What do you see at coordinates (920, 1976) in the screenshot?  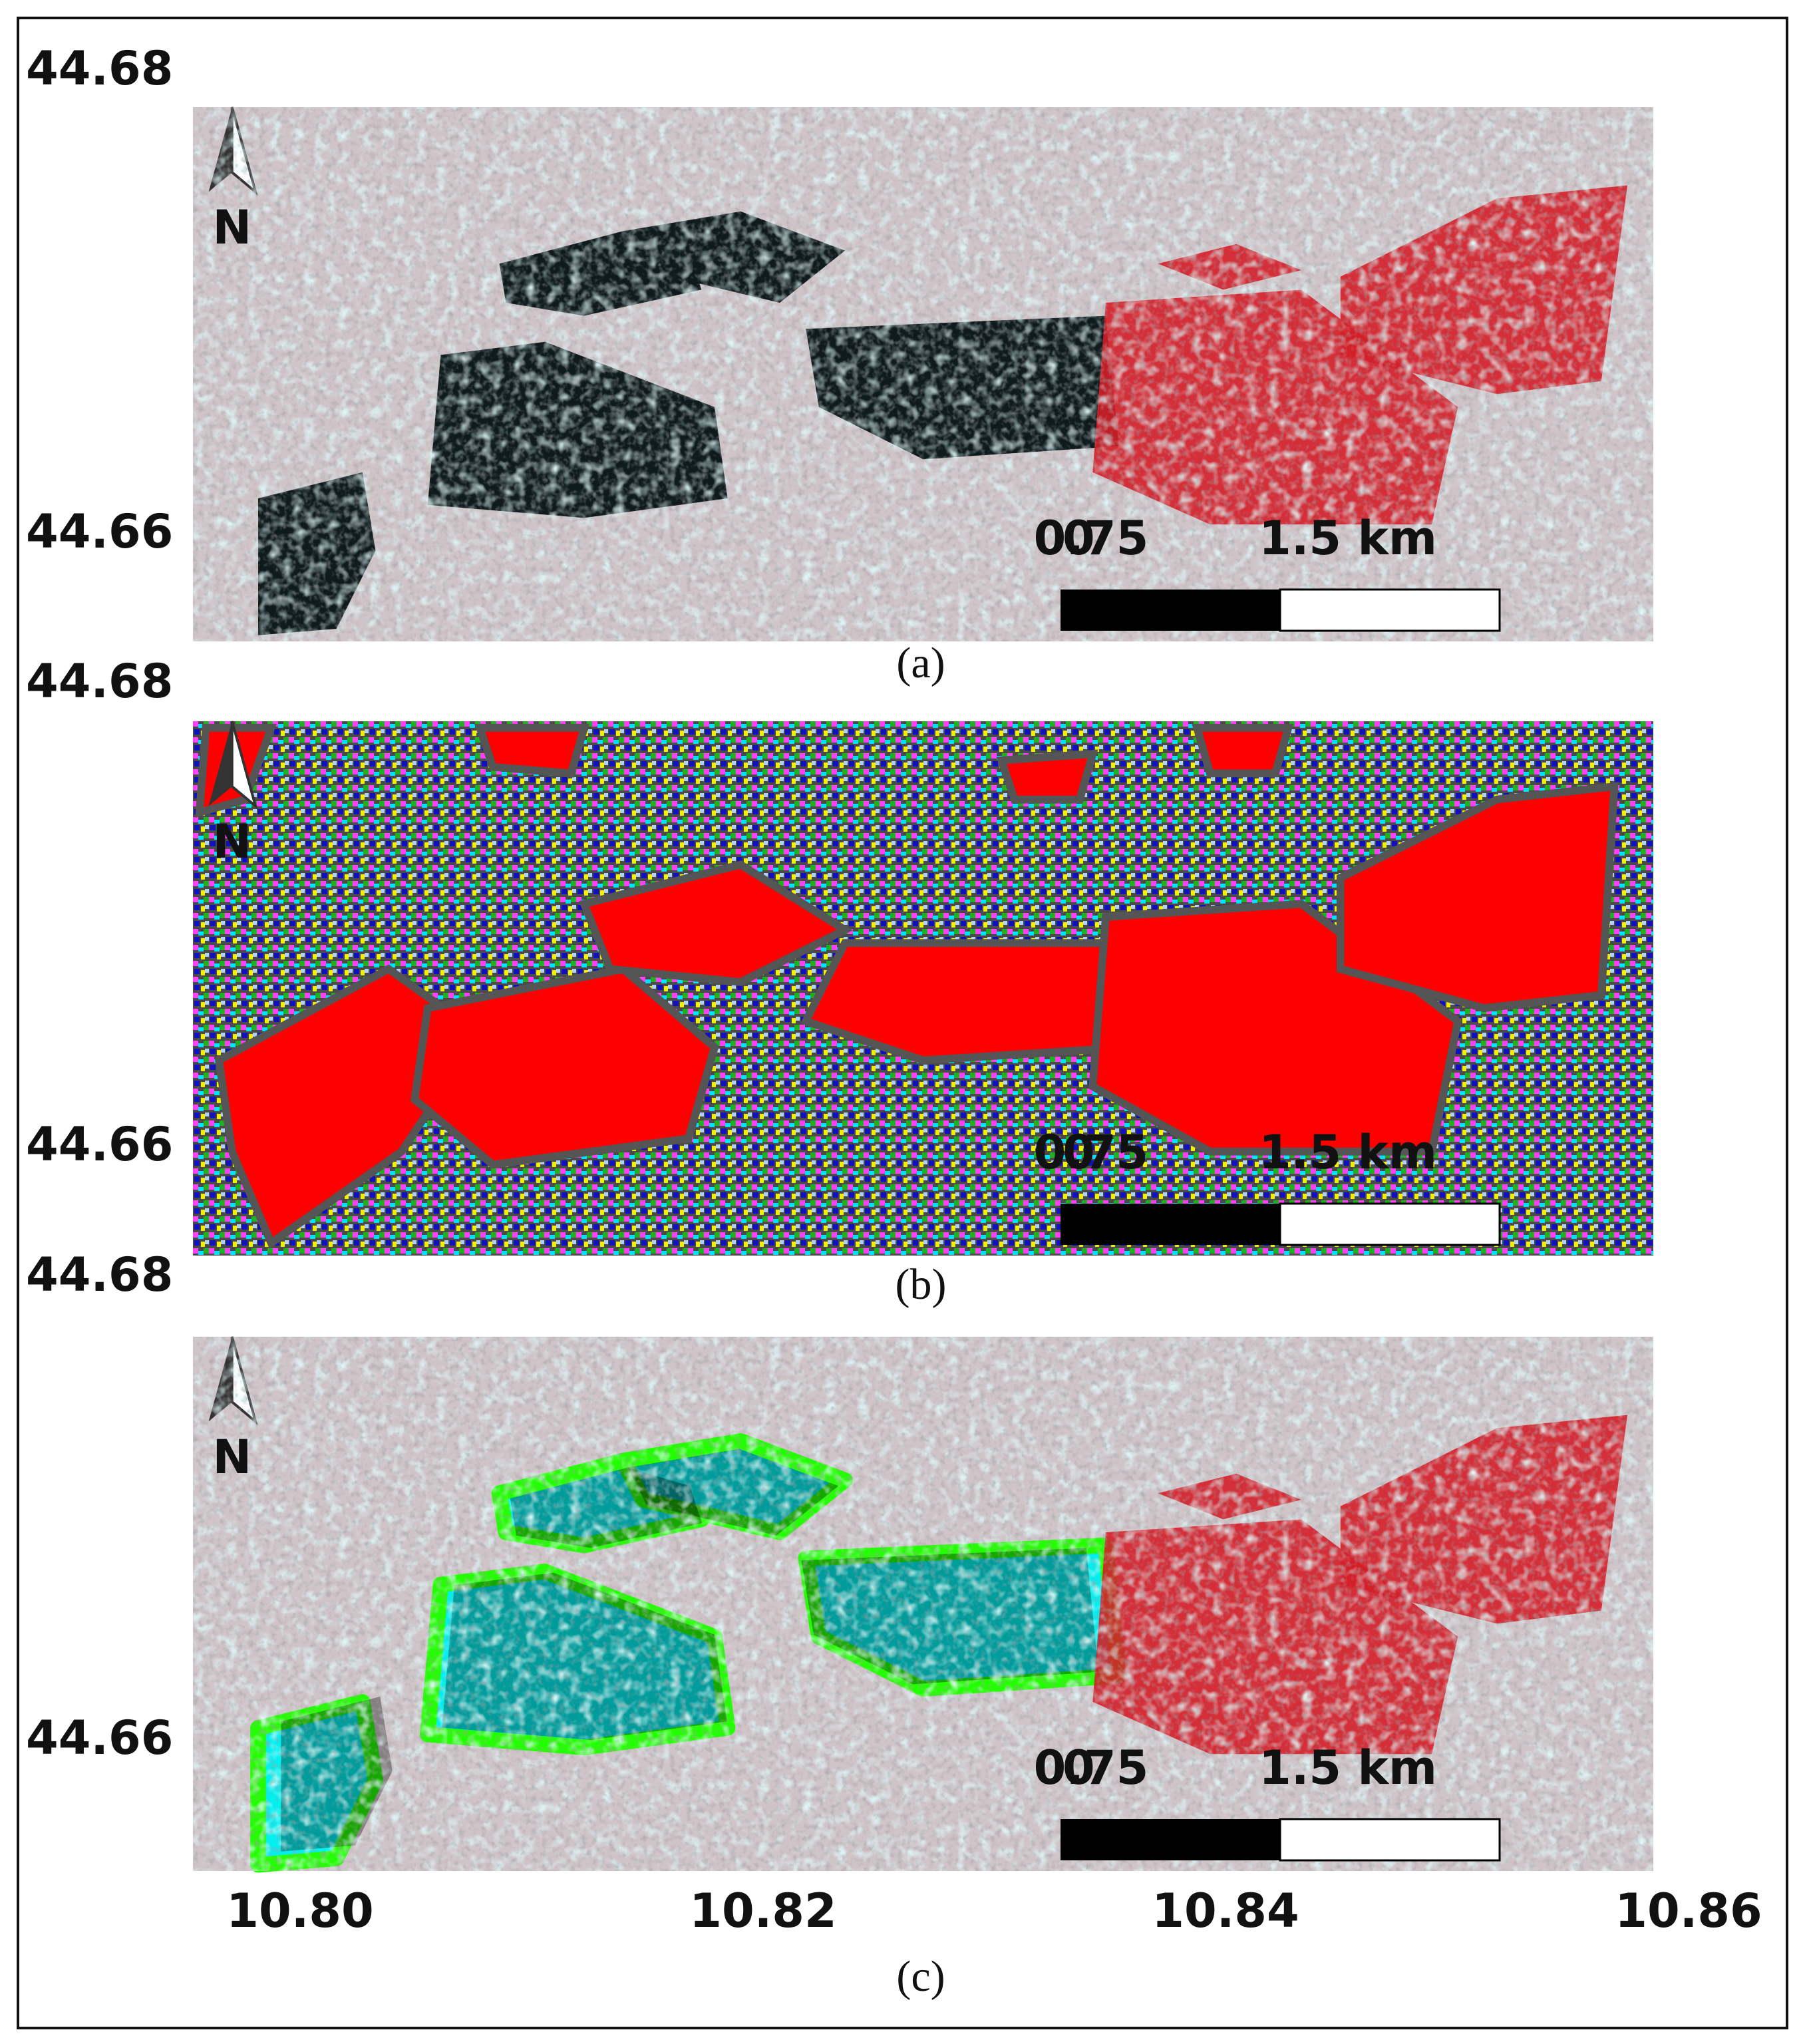 I see `panel-caption: (c)` at bounding box center [920, 1976].